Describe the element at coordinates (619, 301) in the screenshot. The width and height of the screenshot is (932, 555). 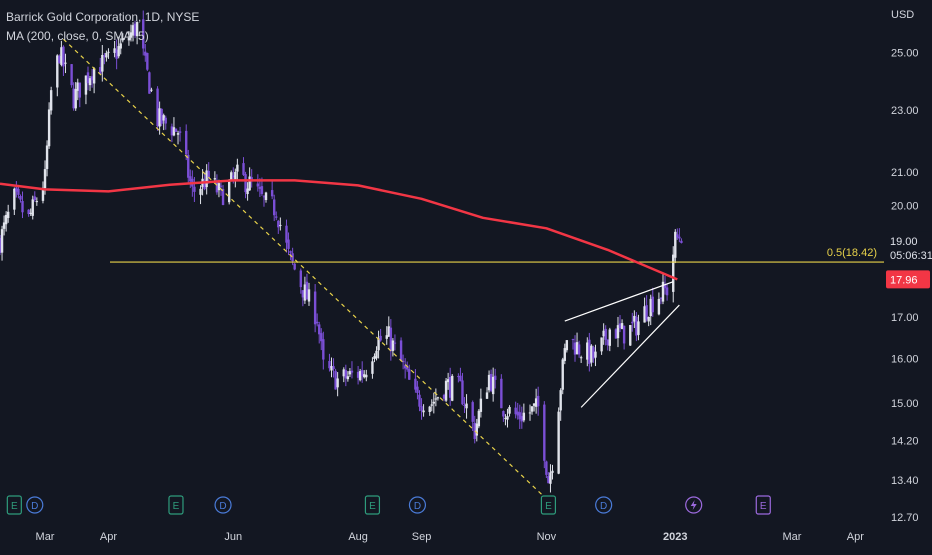
I see `wedge-upper-line` at that location.